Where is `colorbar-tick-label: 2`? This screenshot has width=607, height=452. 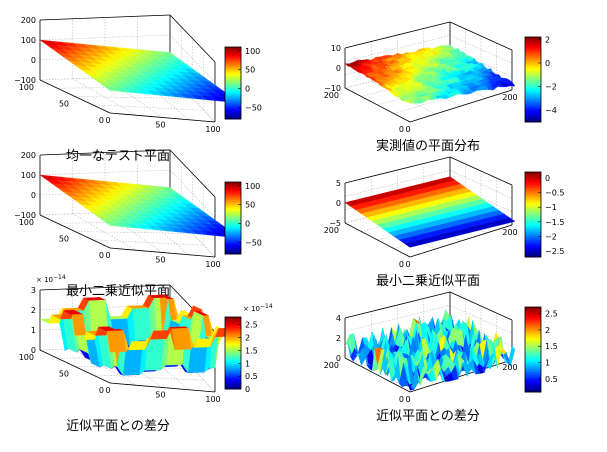 colorbar-tick-label: 2 is located at coordinates (547, 39).